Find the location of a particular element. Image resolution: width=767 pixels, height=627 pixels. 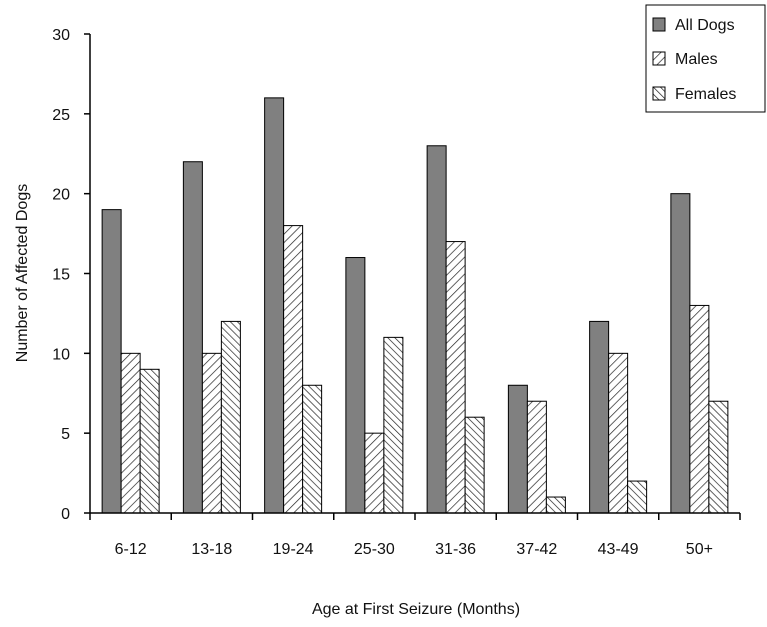

legend-label-all-dogs: All Dogs is located at coordinates (705, 25).